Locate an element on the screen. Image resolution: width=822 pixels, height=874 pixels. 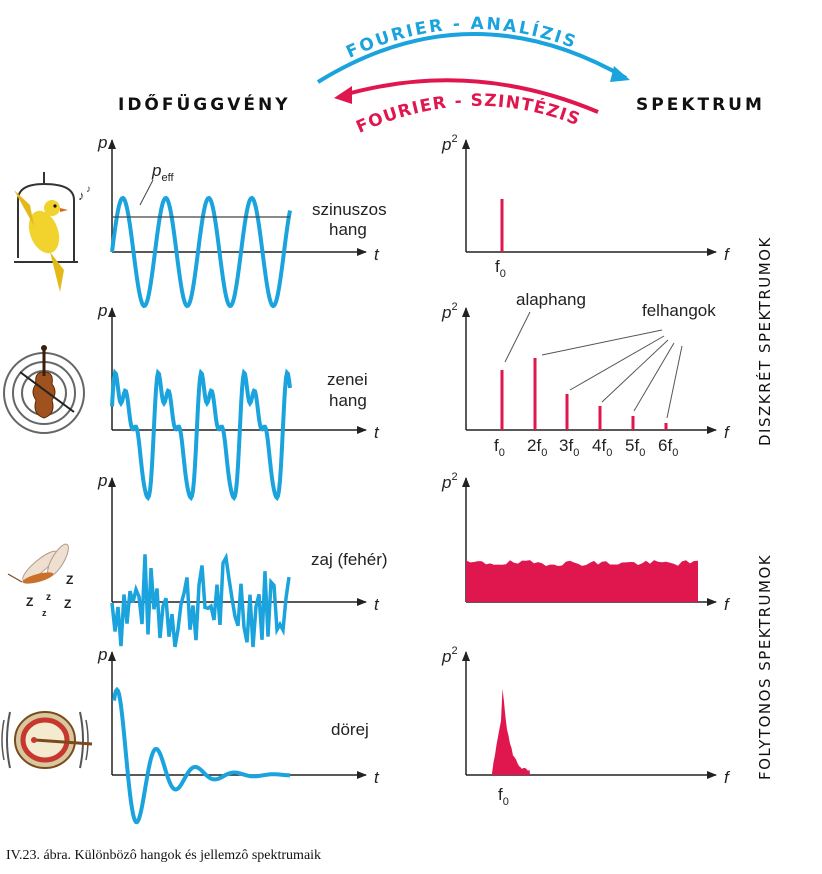
fourier-synthesis-arrow: FOURIER - SZINTÉZIS is located at coordinates (466, 108).